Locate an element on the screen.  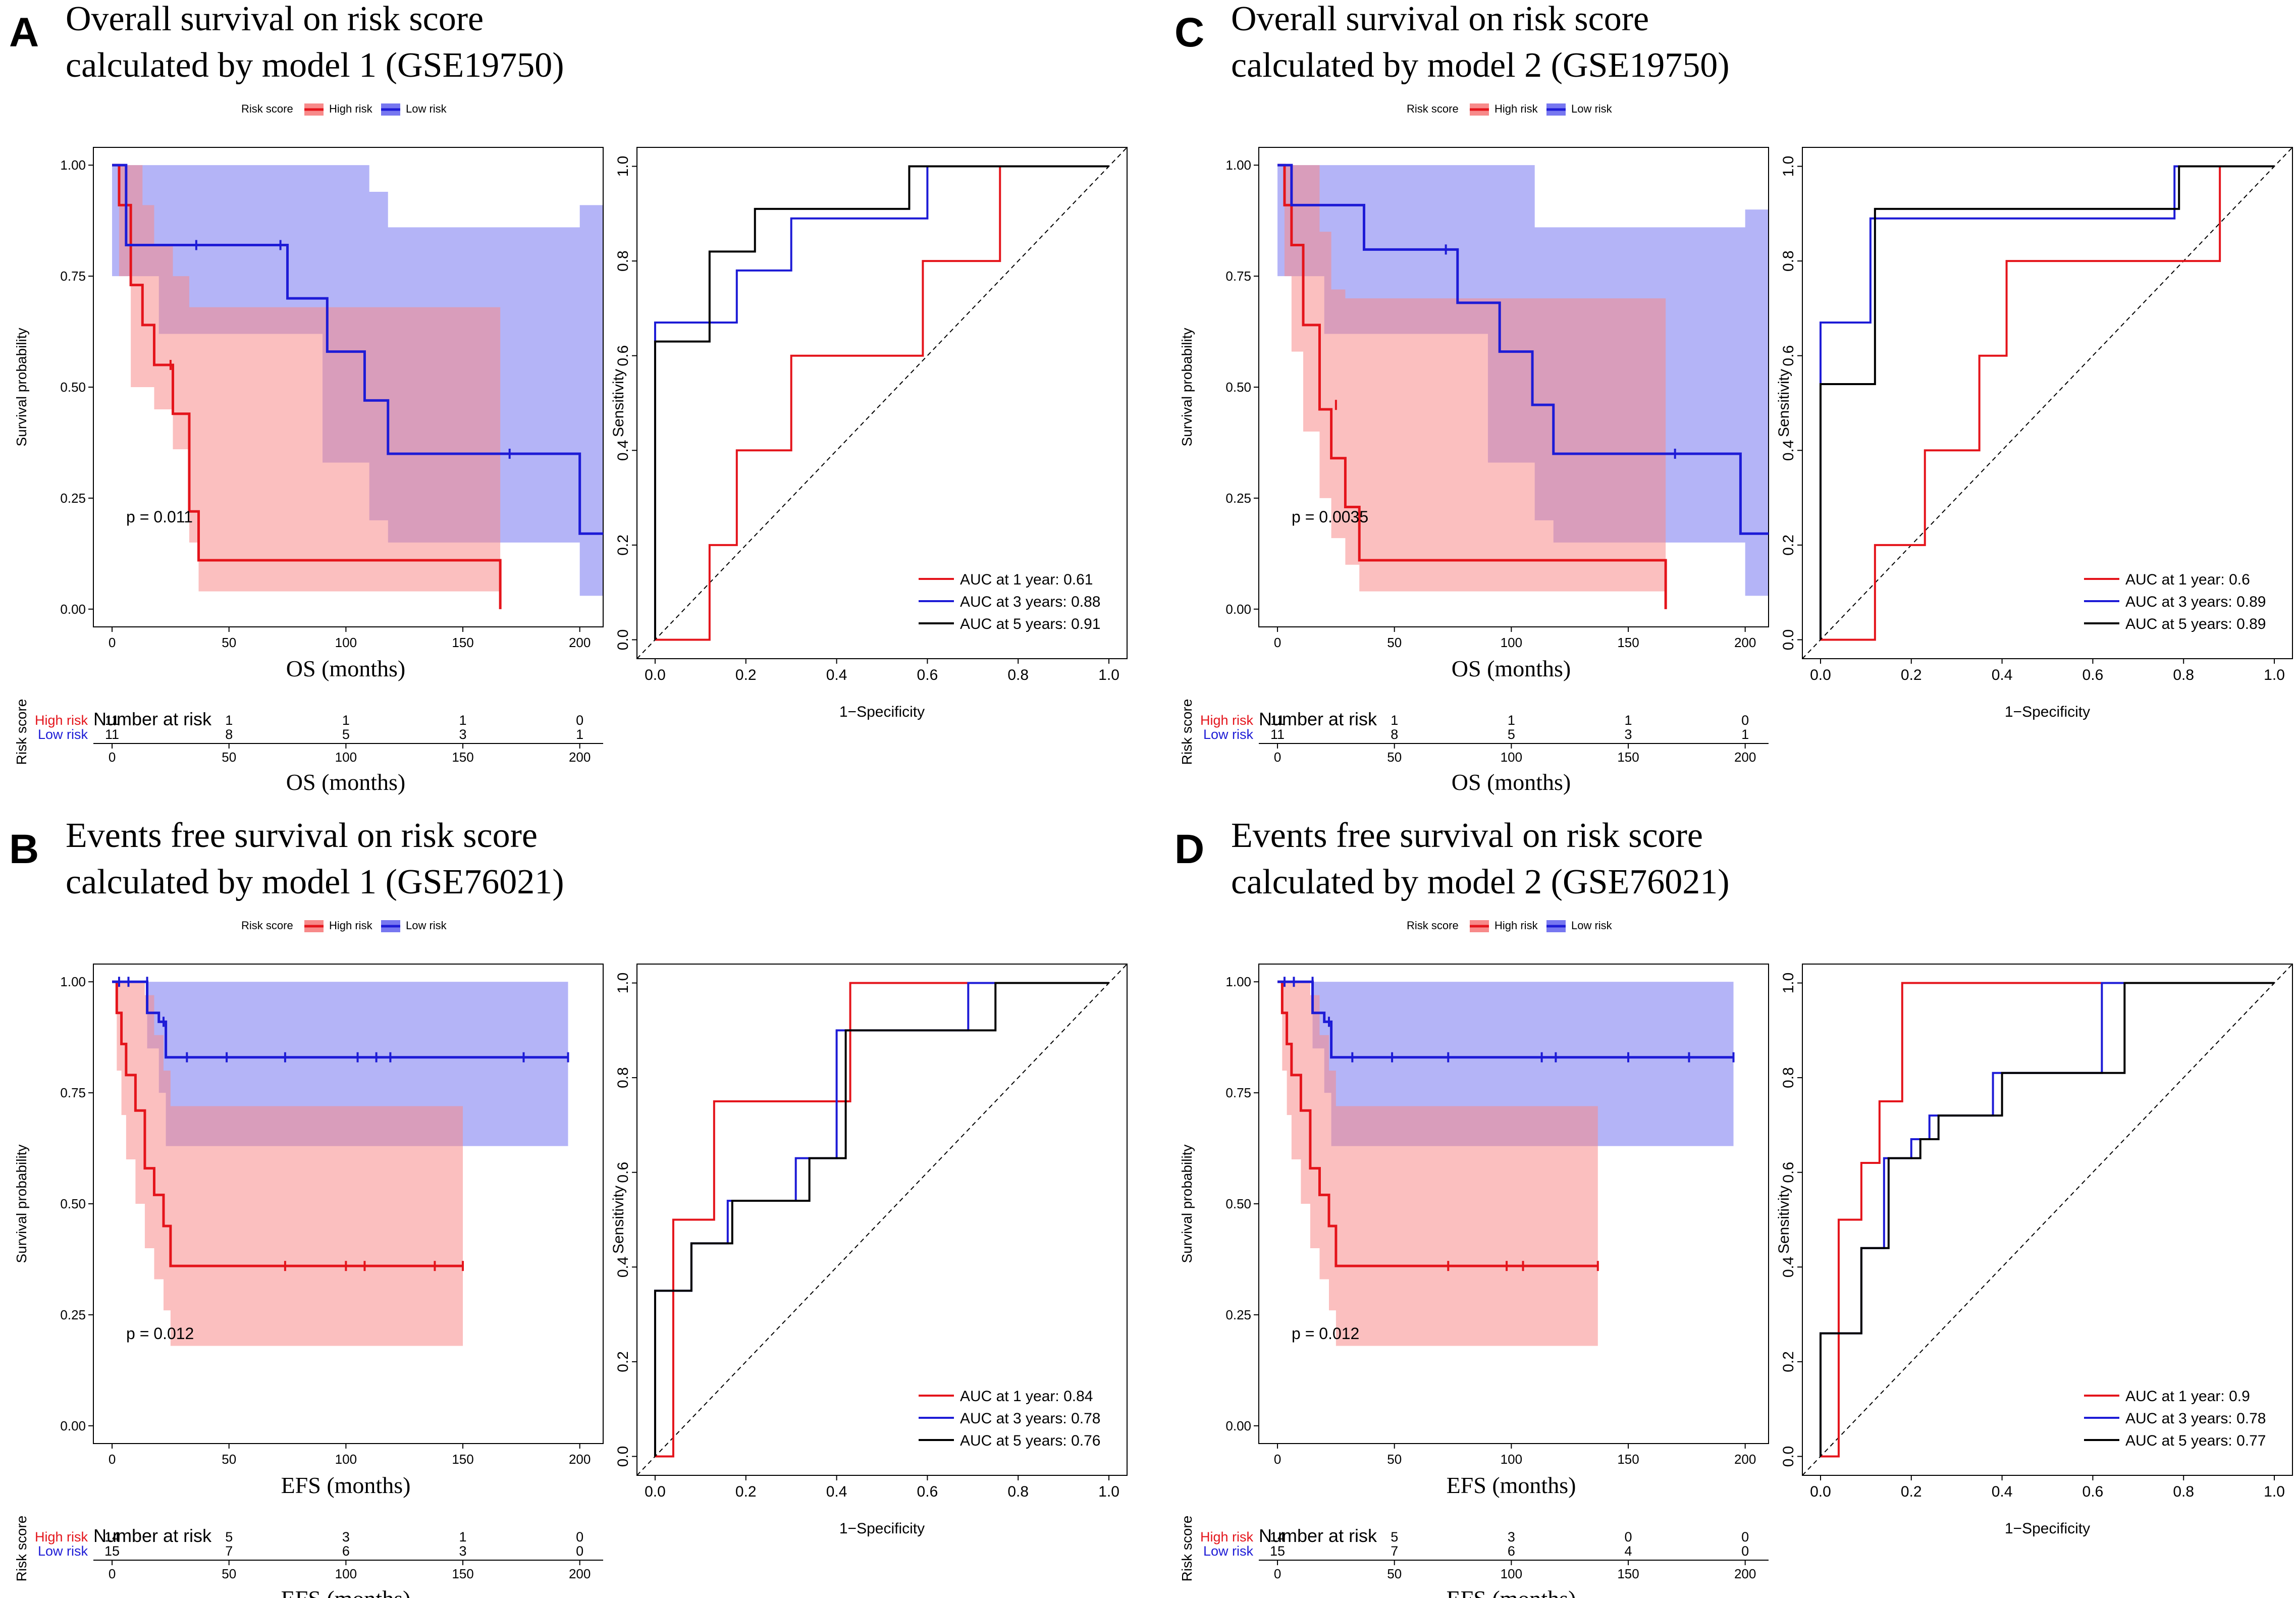
roc-x-axis-label: 1−Specificity is located at coordinates (2047, 712).